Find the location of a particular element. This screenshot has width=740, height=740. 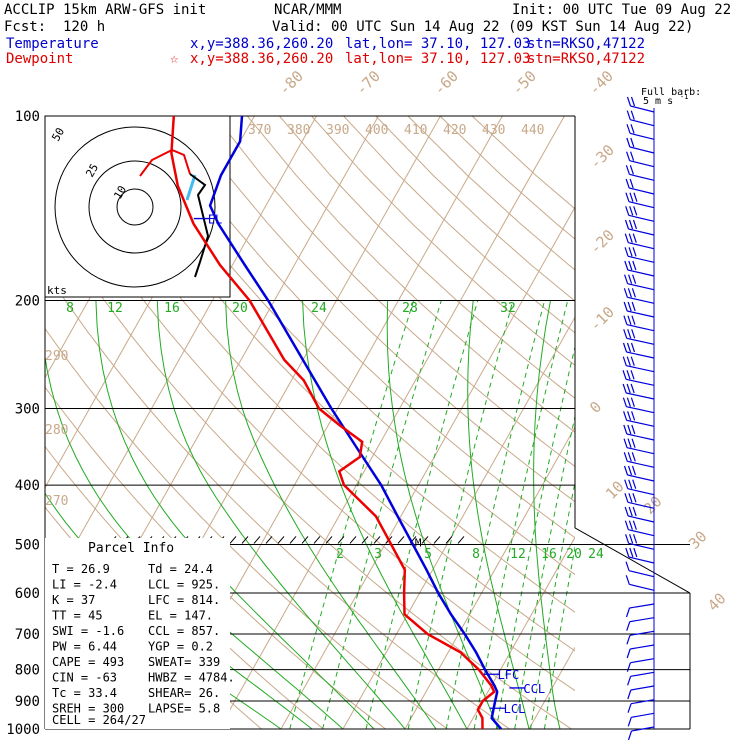

parcel-row-left: SWI = -1.6 is located at coordinates (88, 631).